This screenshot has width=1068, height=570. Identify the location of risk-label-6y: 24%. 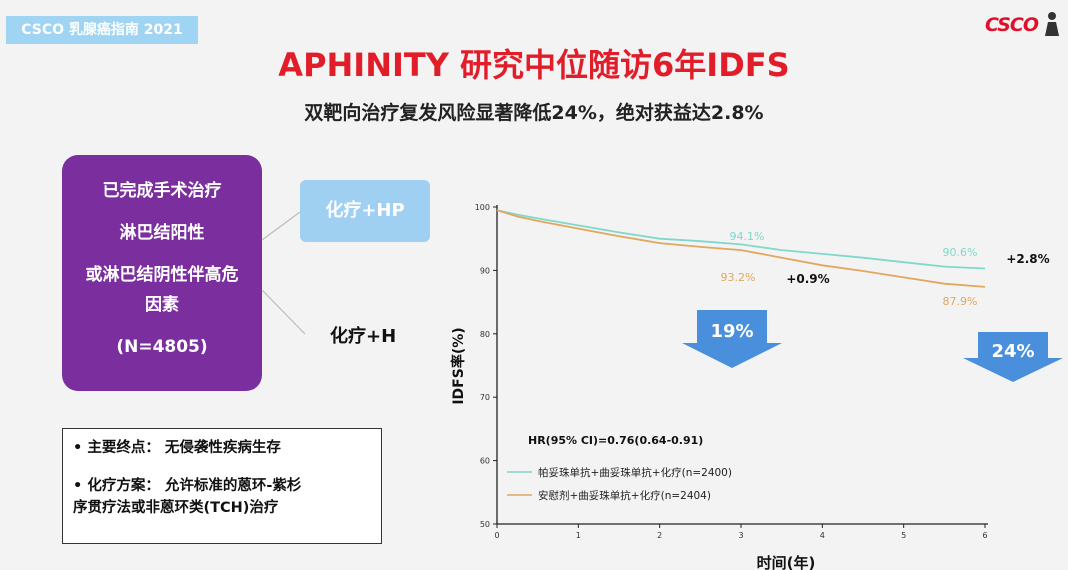
(1012, 351).